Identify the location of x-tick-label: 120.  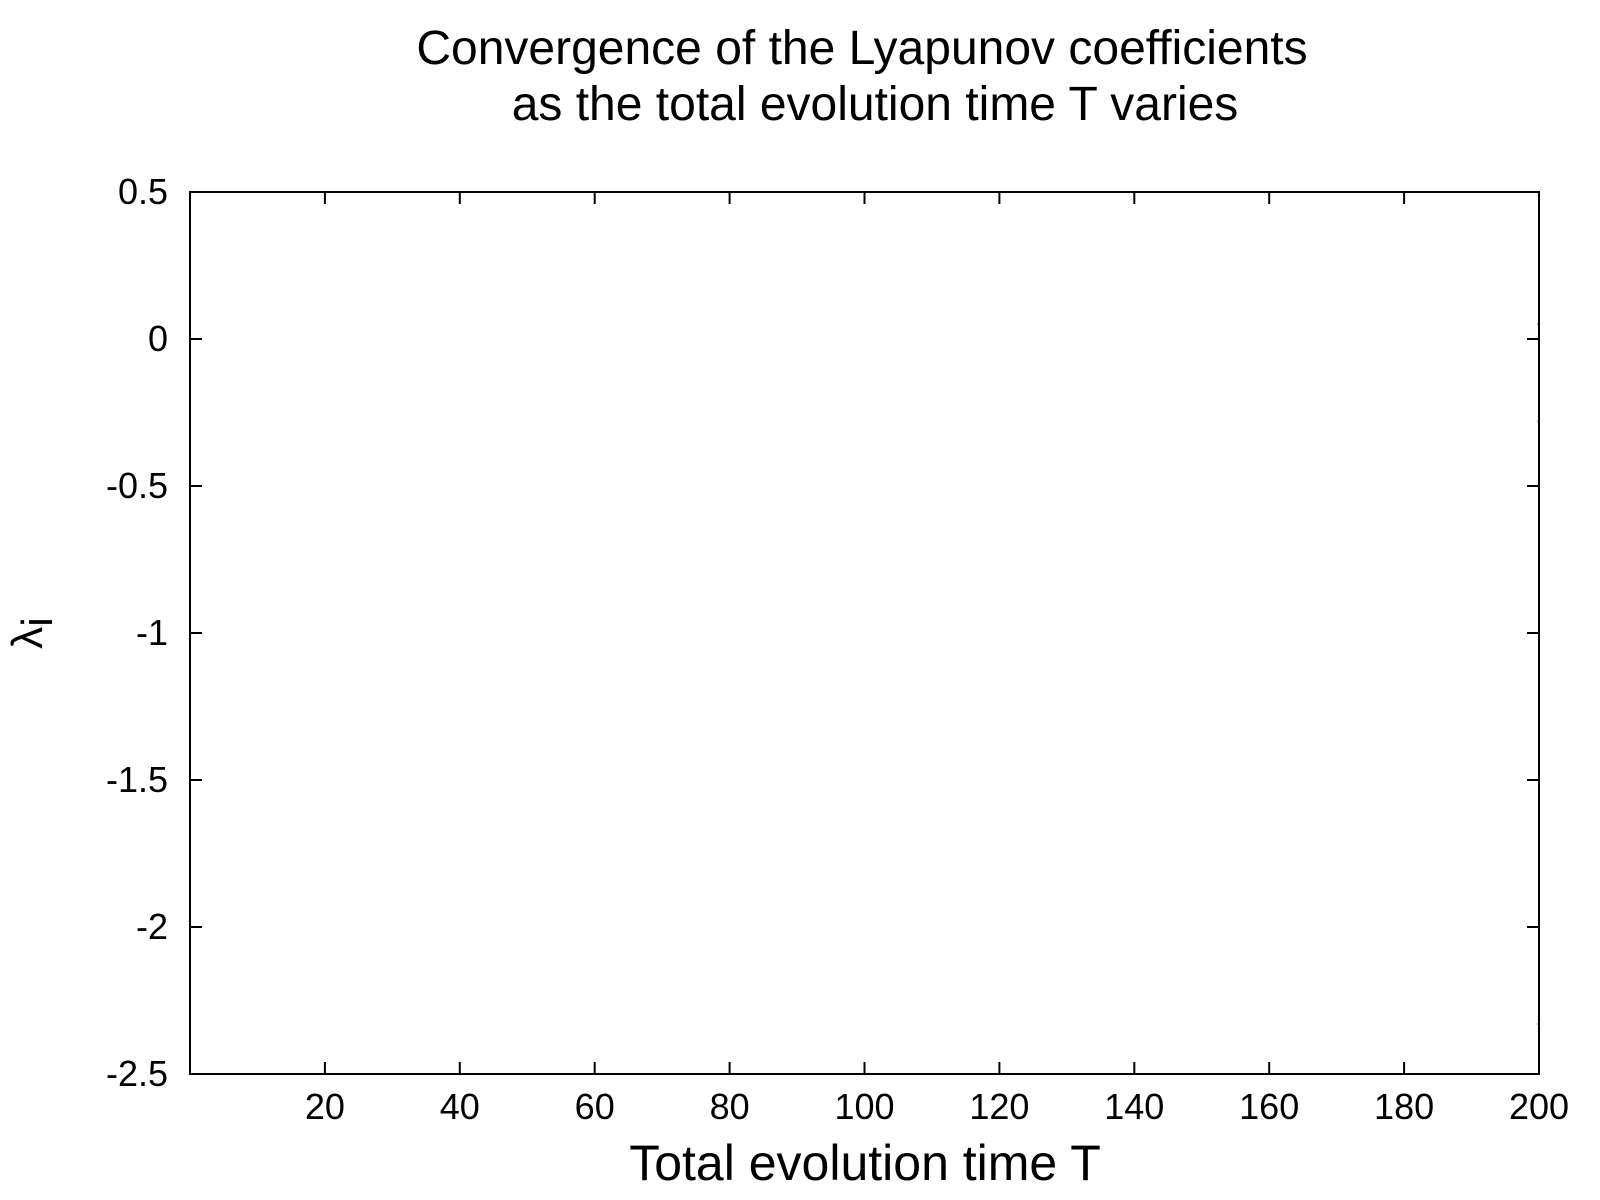
(999, 1106).